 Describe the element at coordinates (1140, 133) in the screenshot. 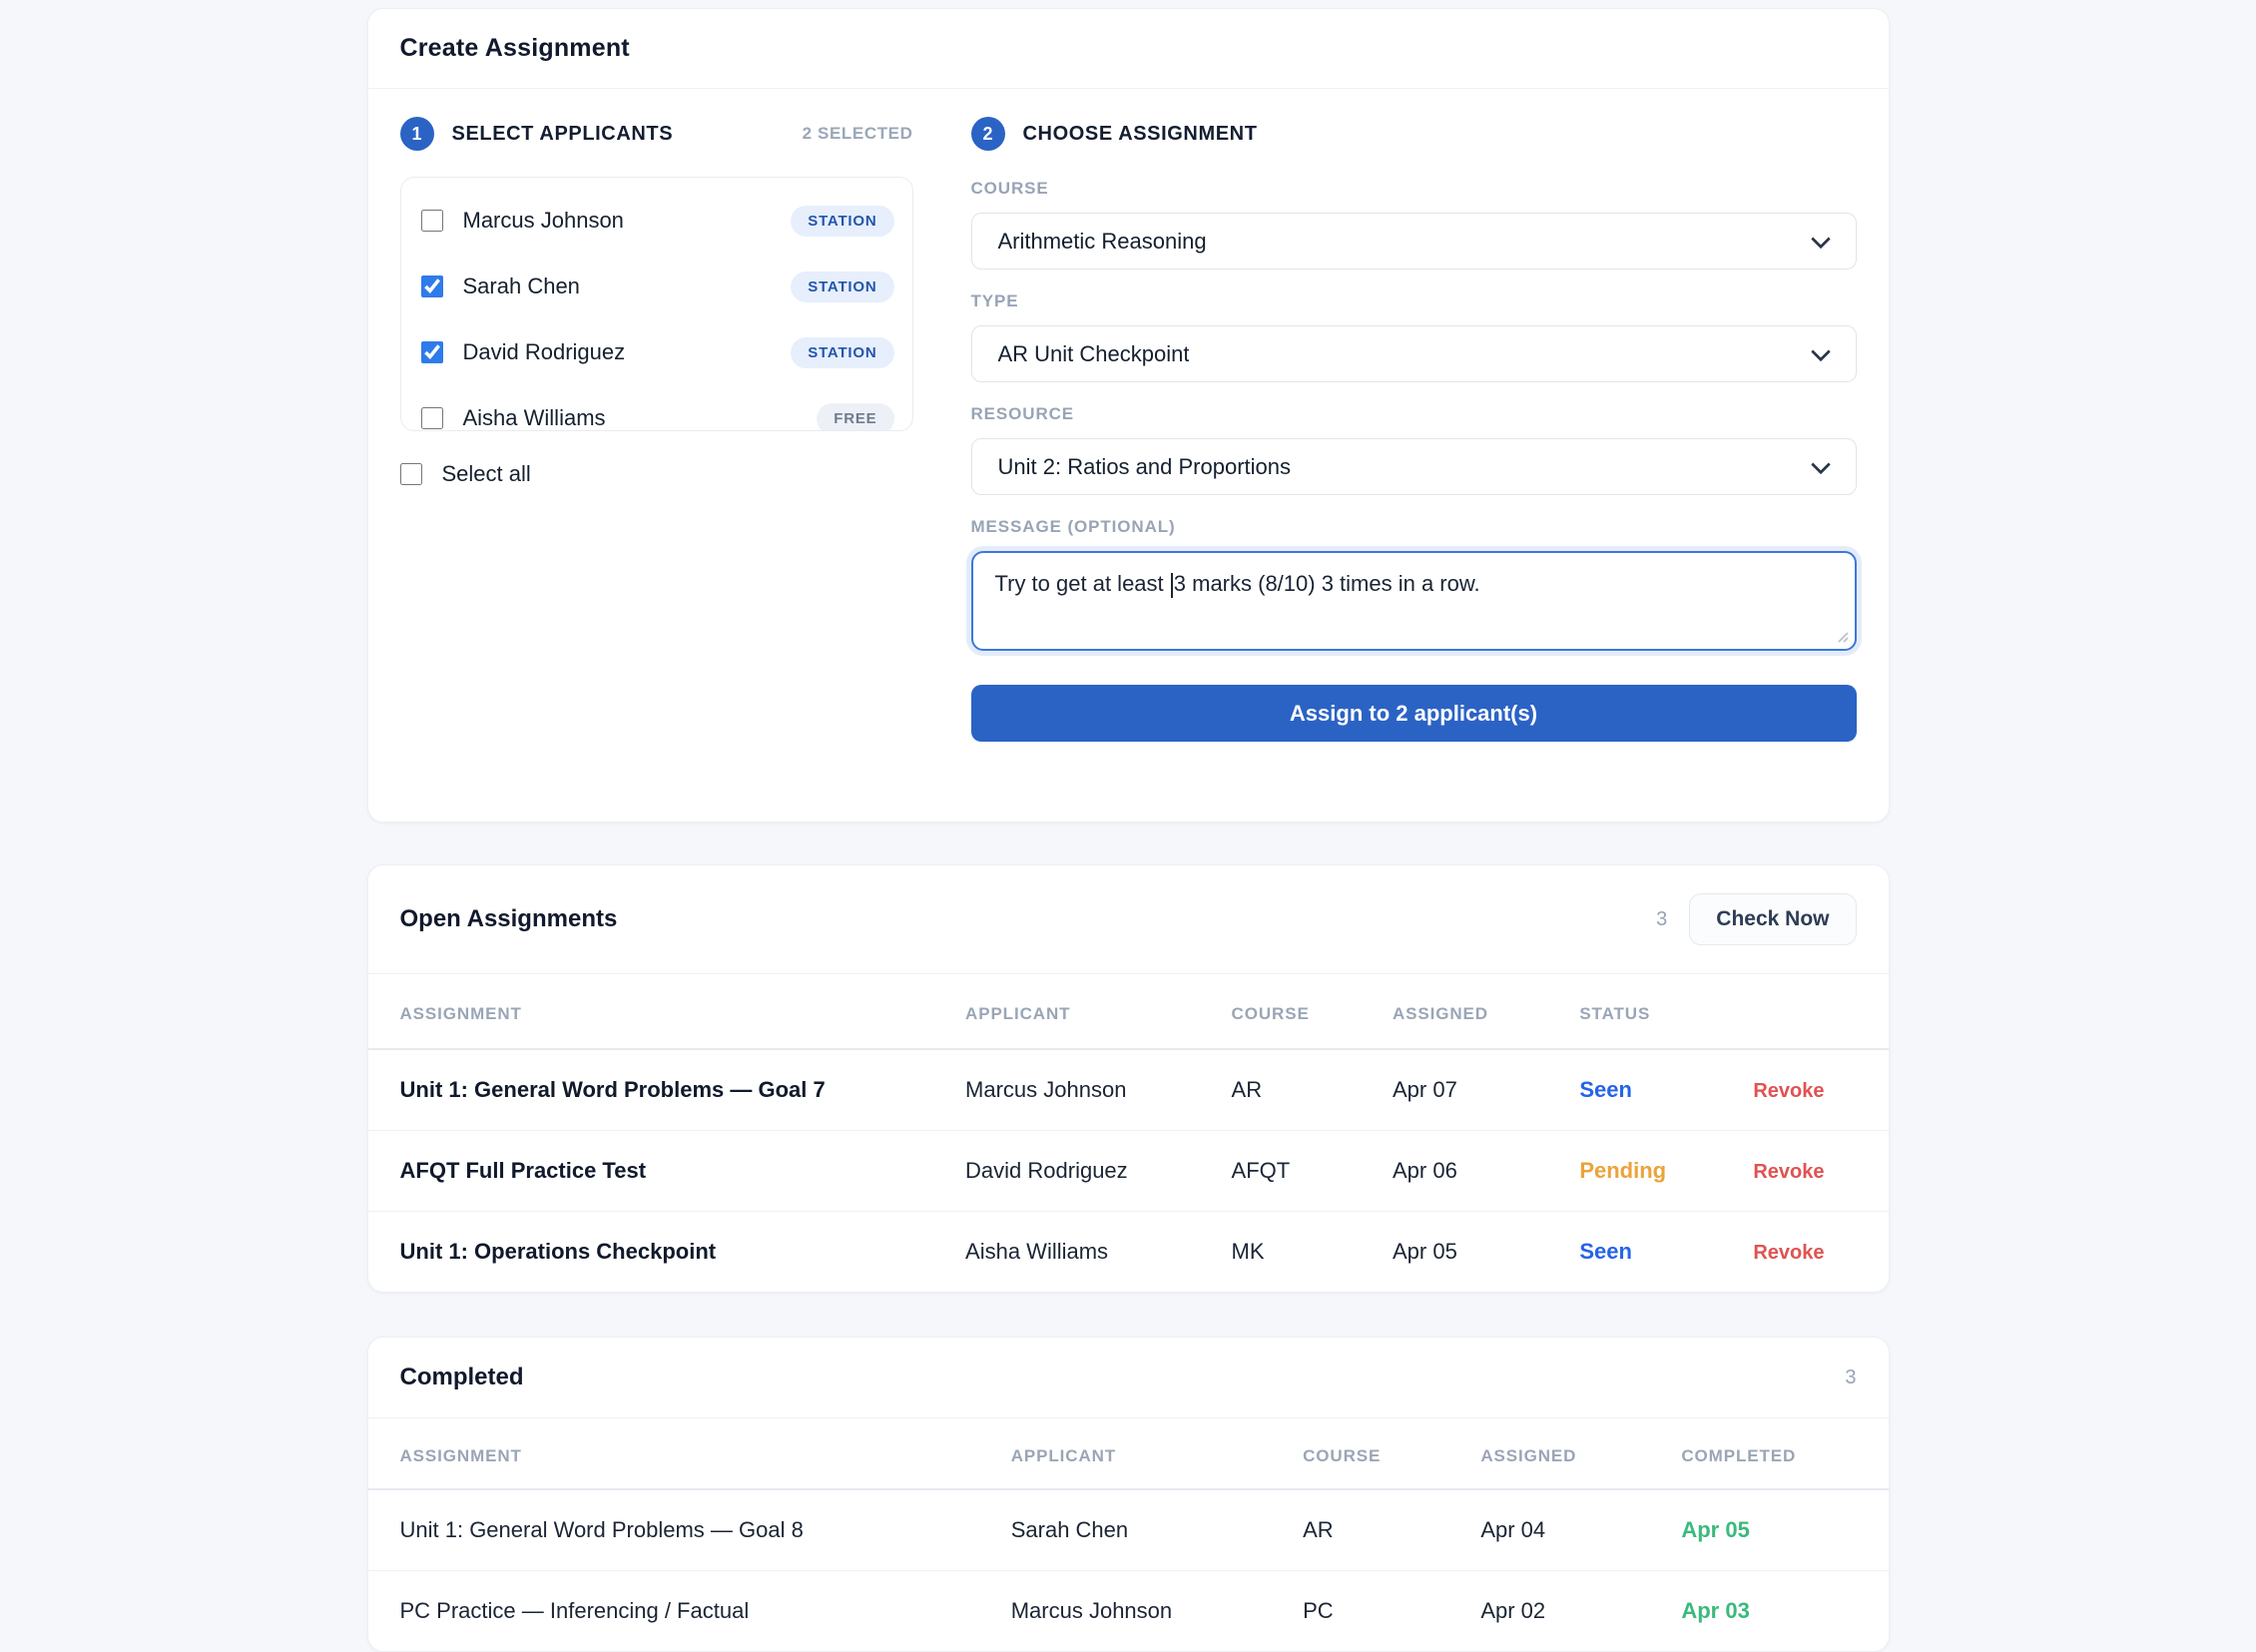

I see `step-2-title: CHOOSE ASSIGNMENT` at that location.